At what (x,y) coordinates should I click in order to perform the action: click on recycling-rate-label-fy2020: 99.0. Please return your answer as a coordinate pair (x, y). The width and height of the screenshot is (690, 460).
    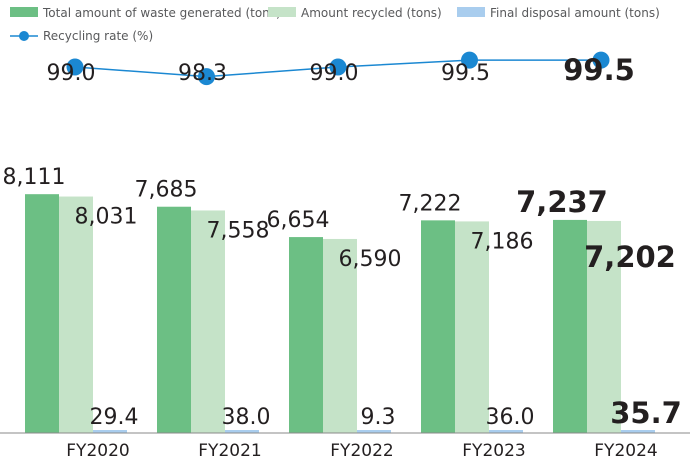
    Looking at the image, I should click on (71, 73).